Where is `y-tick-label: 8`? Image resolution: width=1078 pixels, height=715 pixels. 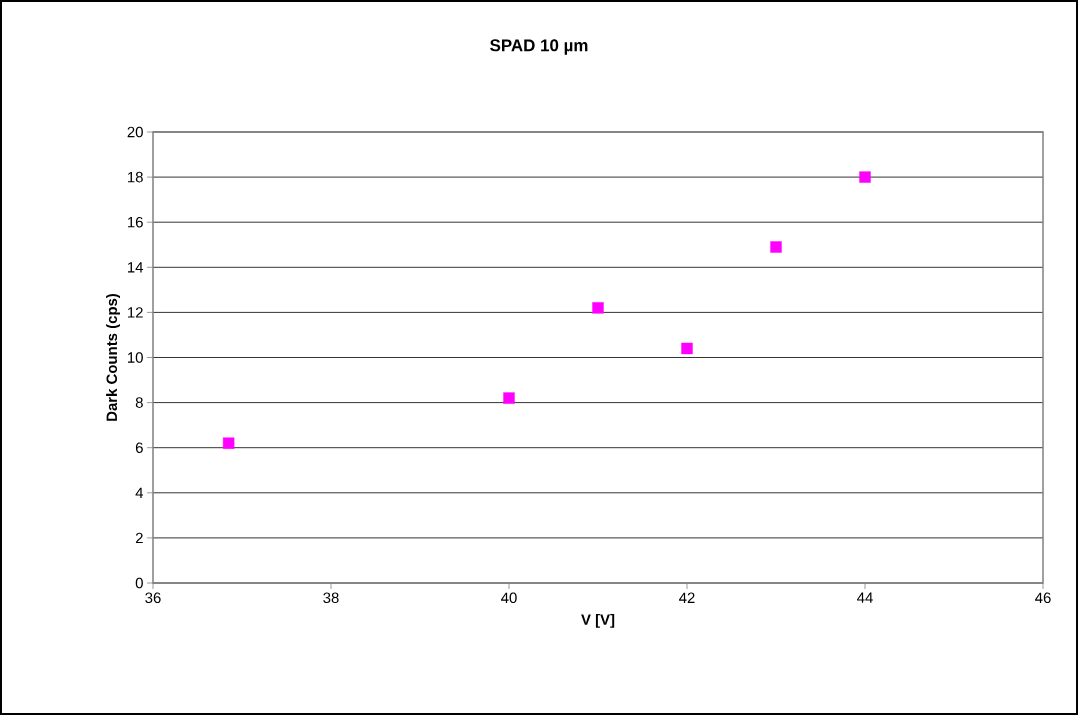
y-tick-label: 8 is located at coordinates (139, 402).